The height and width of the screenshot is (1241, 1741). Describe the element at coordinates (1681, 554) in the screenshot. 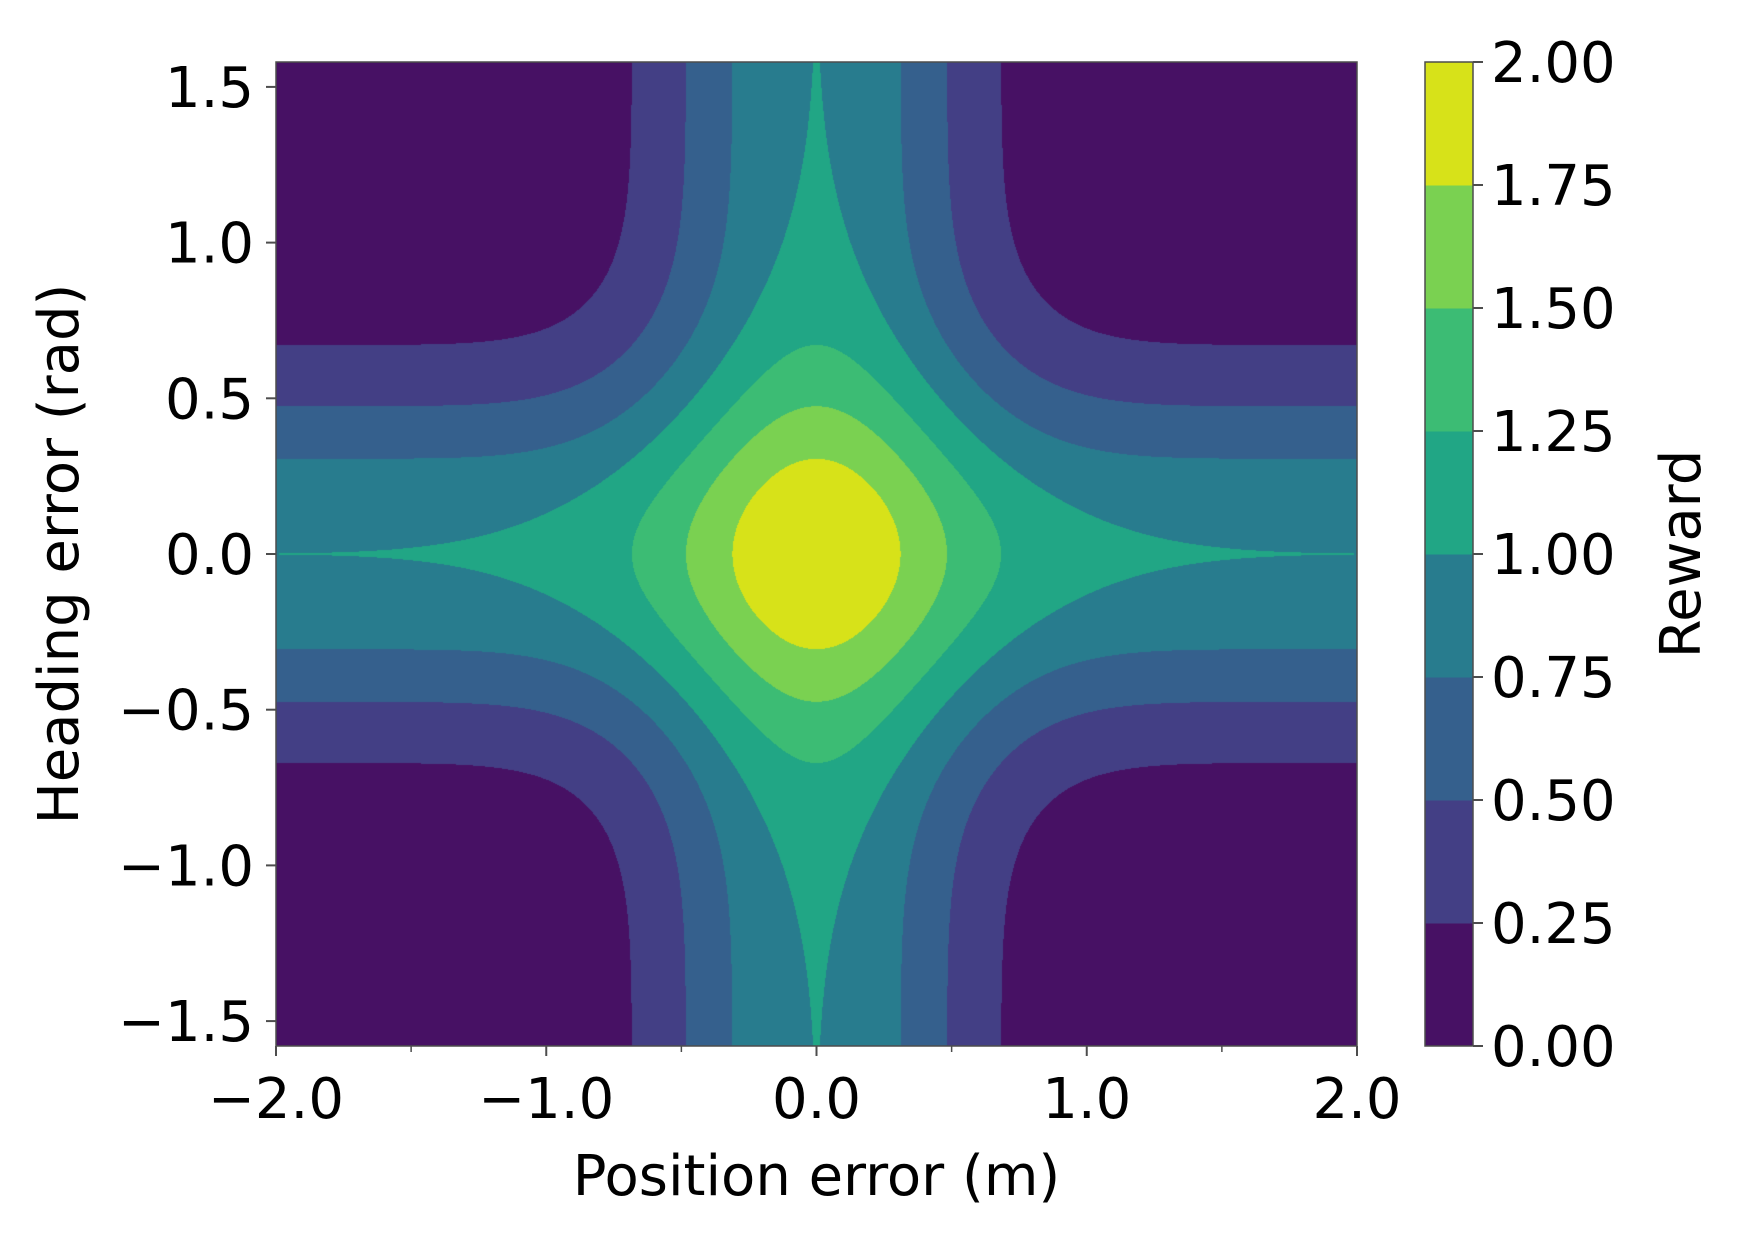

I see `colorbar-label: Reward` at that location.